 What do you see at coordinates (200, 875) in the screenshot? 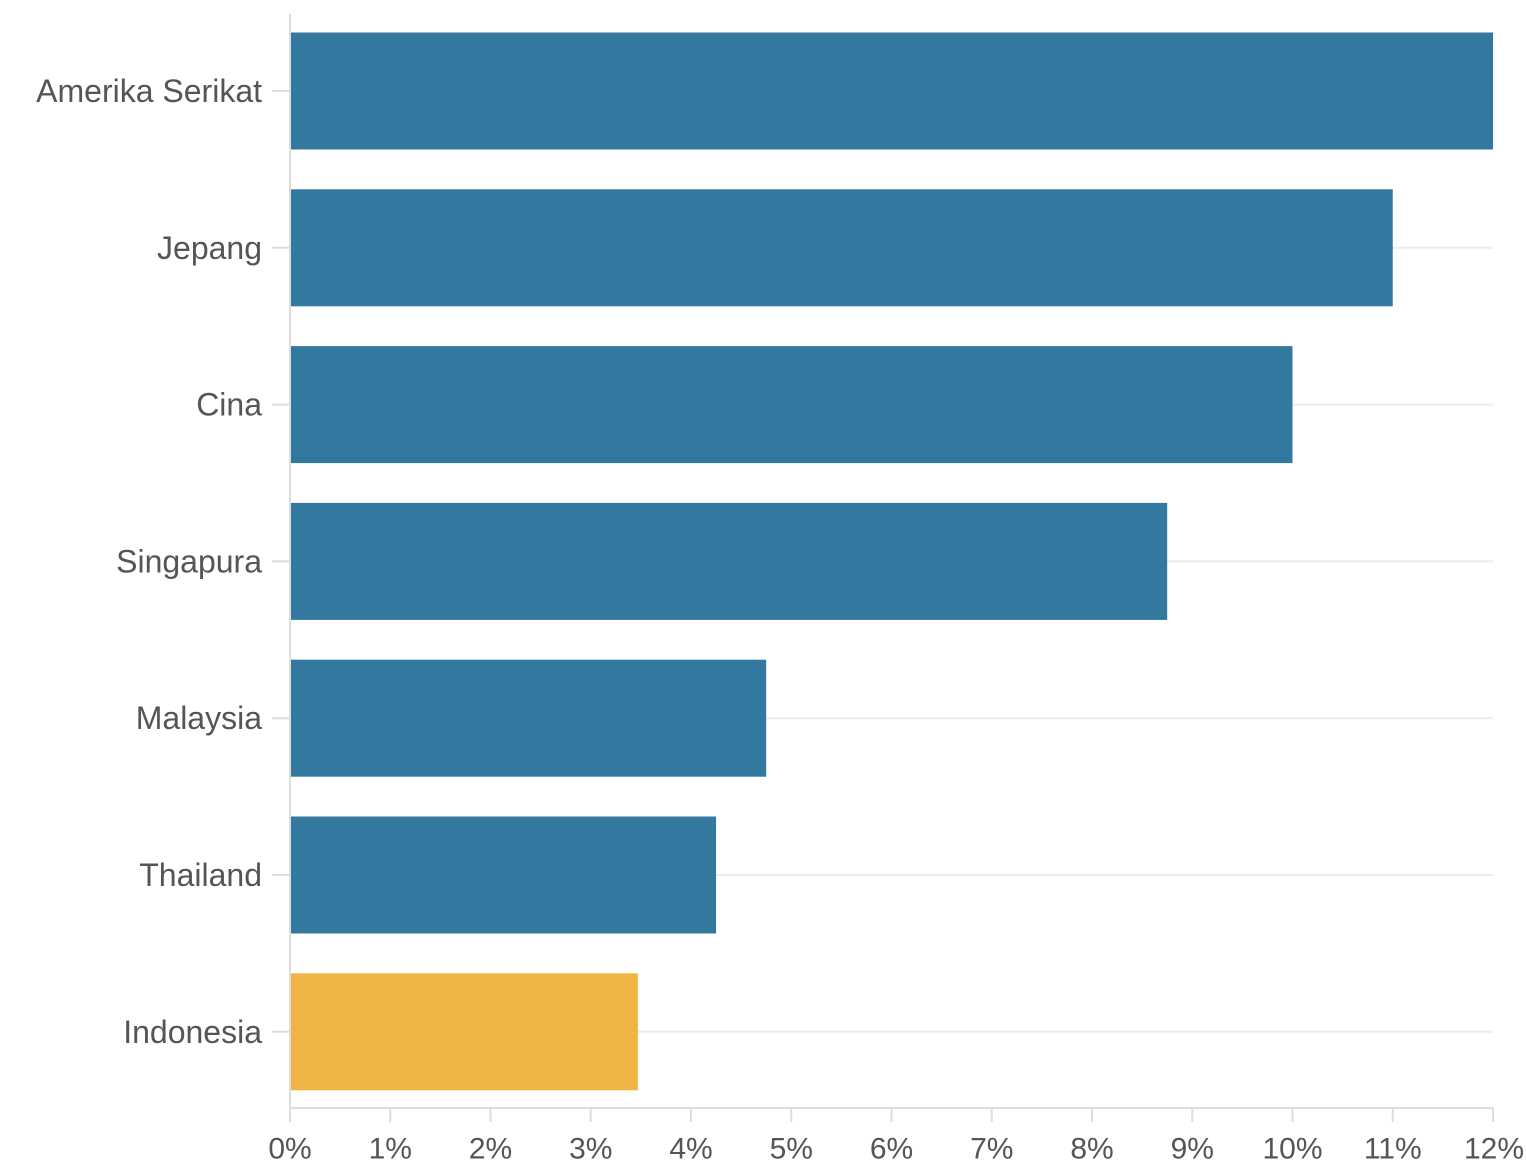
I see `category-label: Thailand` at bounding box center [200, 875].